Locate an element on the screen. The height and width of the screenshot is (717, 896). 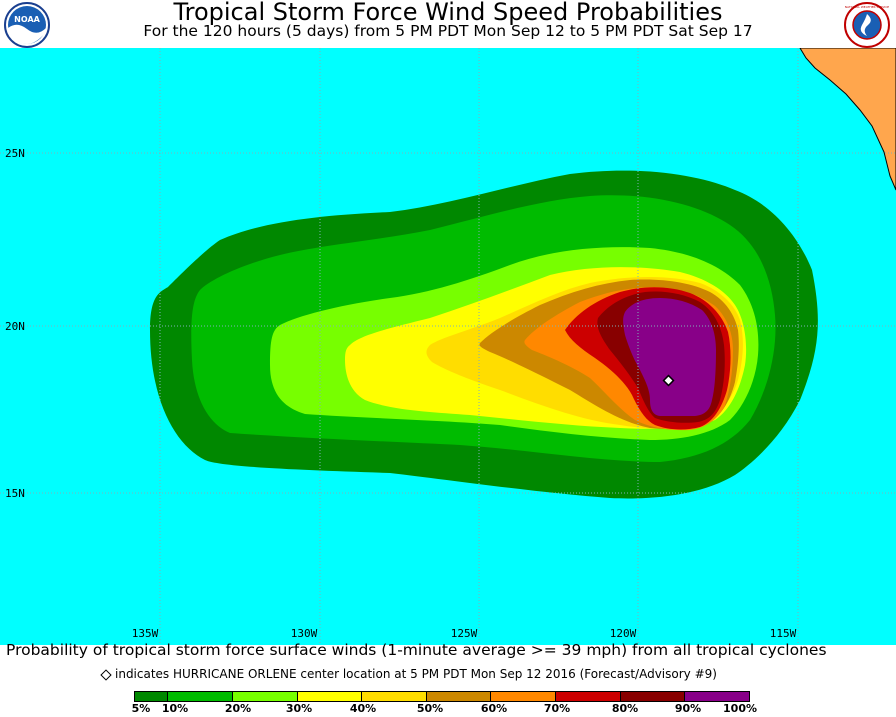
legend-label: 70% is located at coordinates (557, 708).